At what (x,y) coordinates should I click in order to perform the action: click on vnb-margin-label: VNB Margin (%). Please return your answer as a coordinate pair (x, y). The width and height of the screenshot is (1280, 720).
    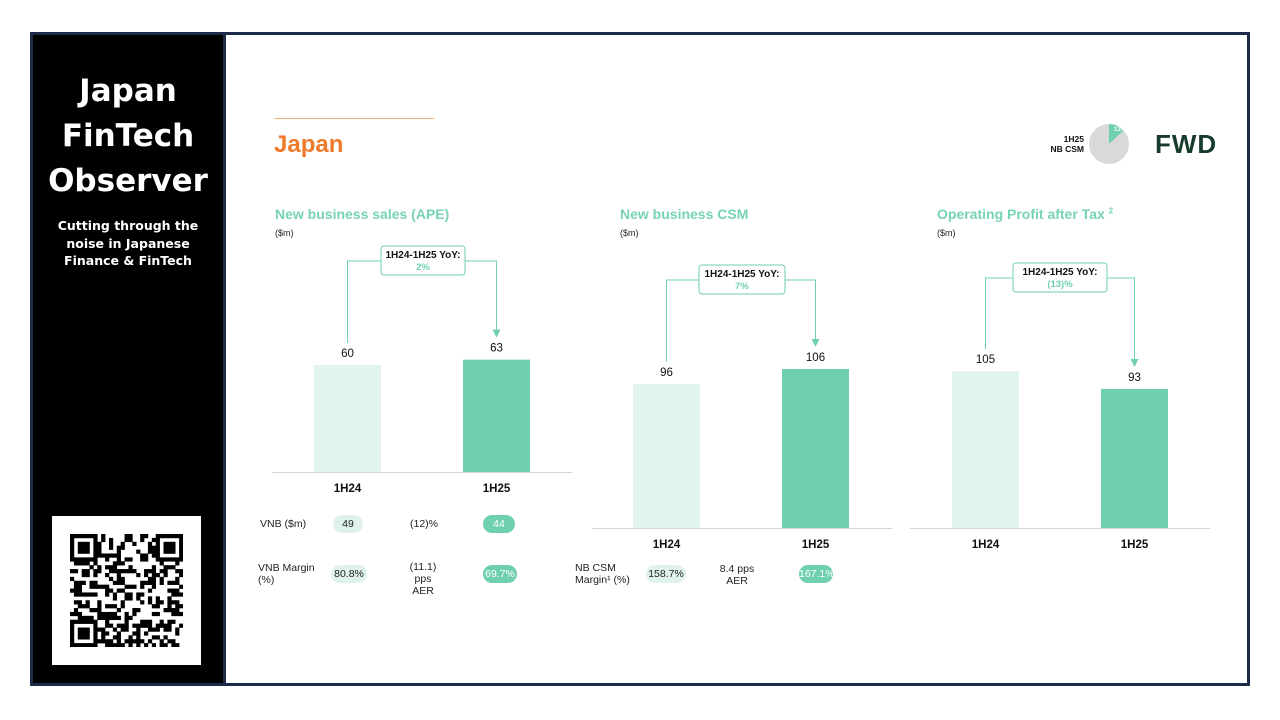
    Looking at the image, I should click on (286, 574).